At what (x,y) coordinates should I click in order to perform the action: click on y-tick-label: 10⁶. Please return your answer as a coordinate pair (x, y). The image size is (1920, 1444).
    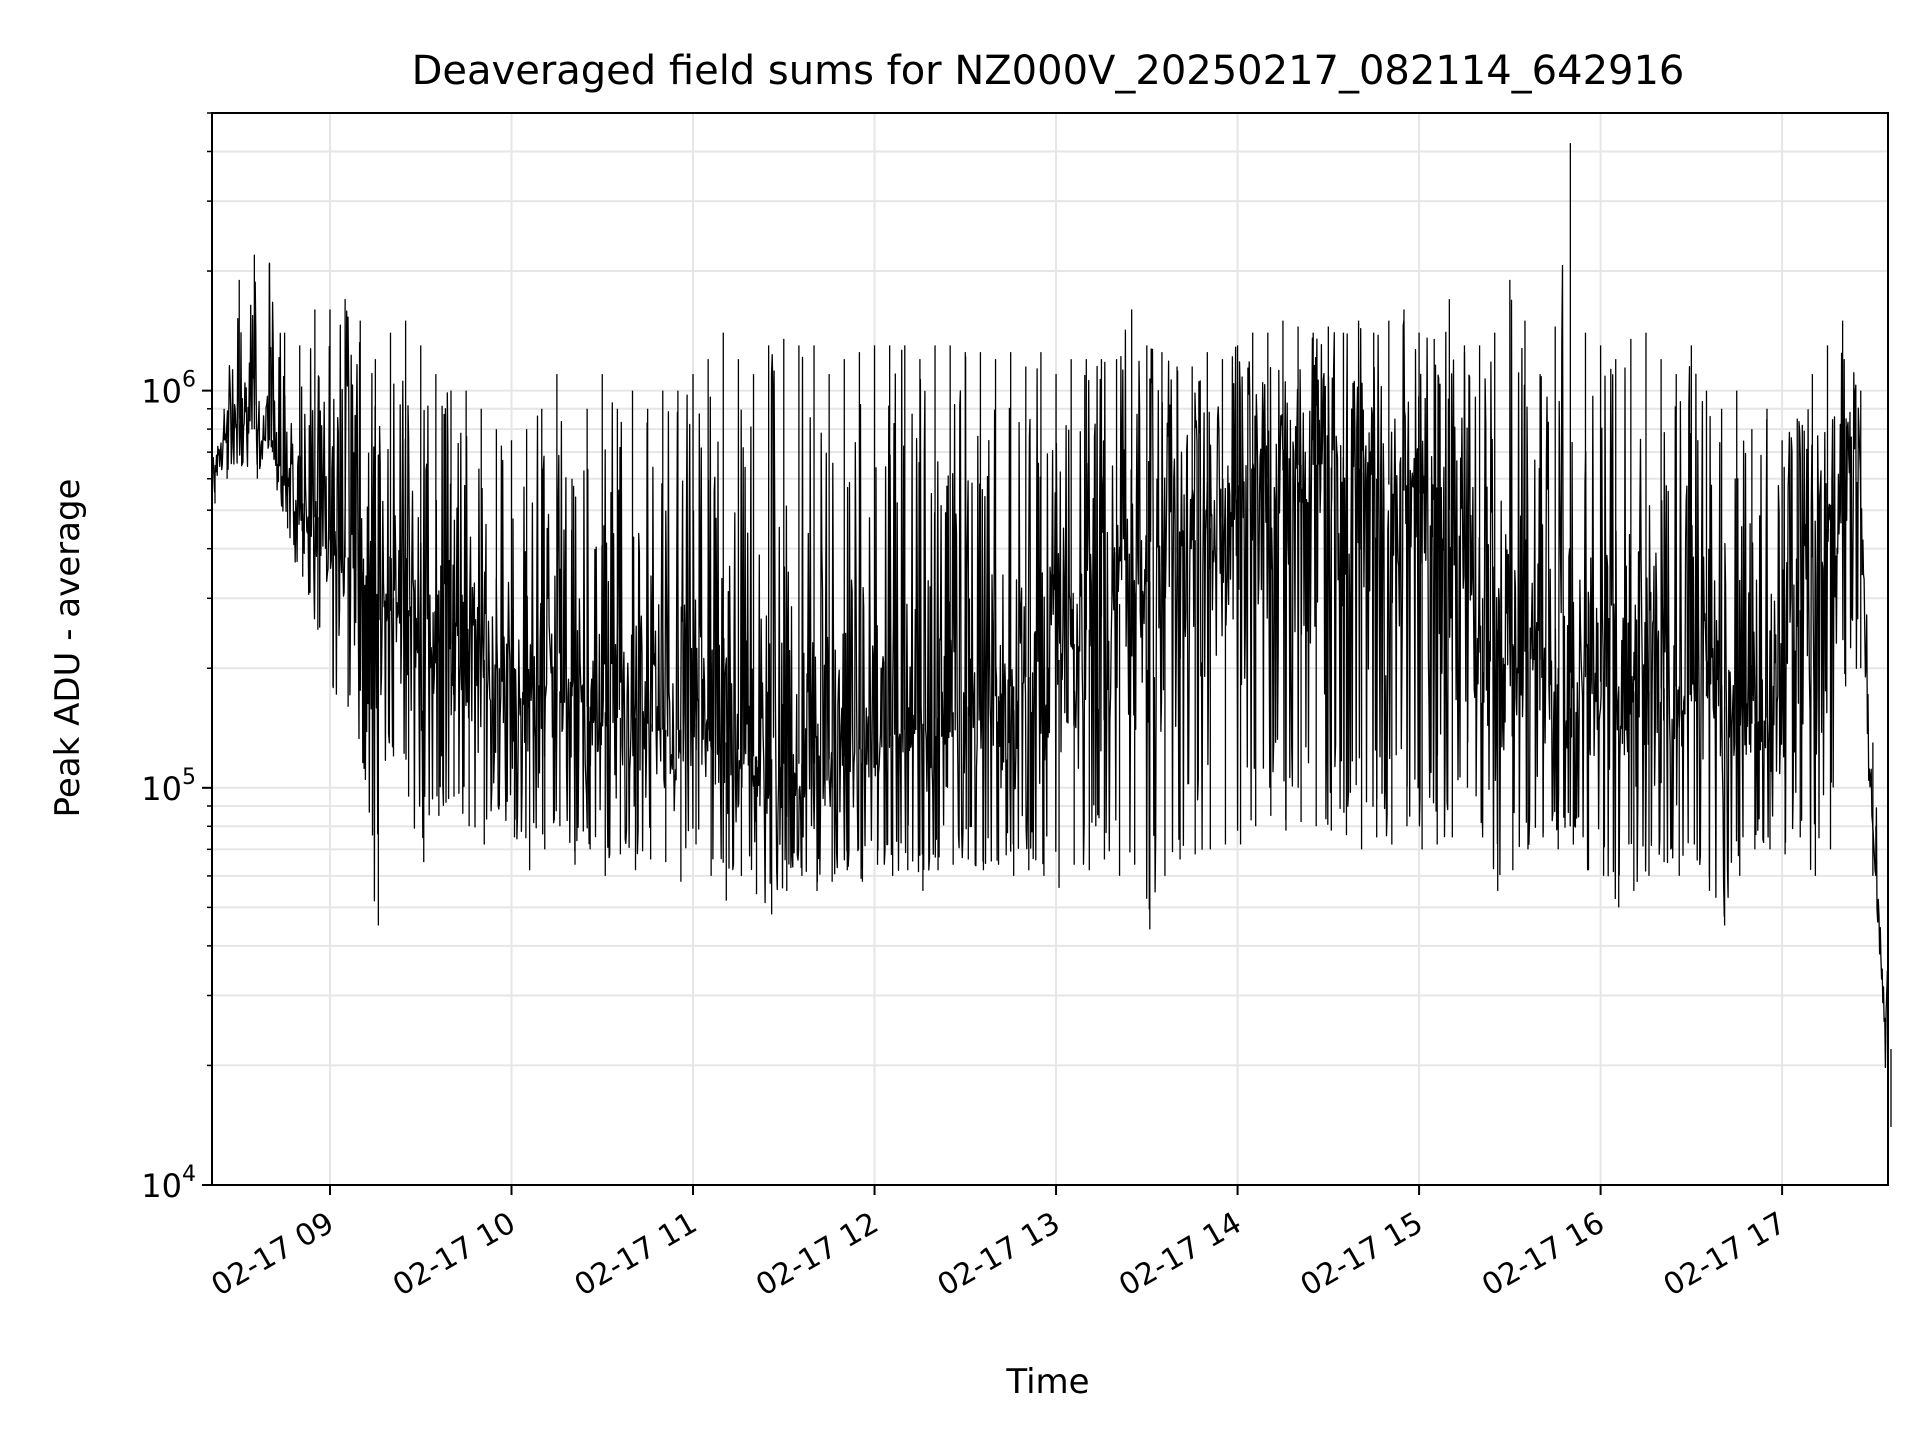
    Looking at the image, I should click on (168, 389).